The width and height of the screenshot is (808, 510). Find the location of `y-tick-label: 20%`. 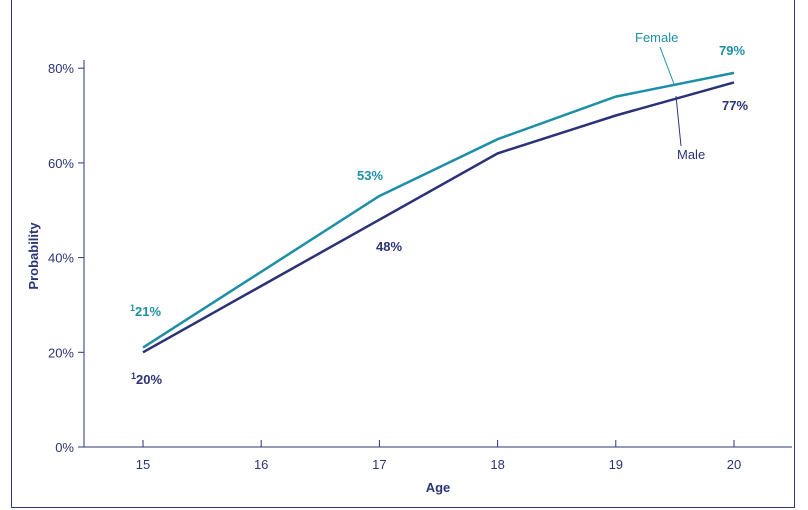

y-tick-label: 20% is located at coordinates (61, 352).